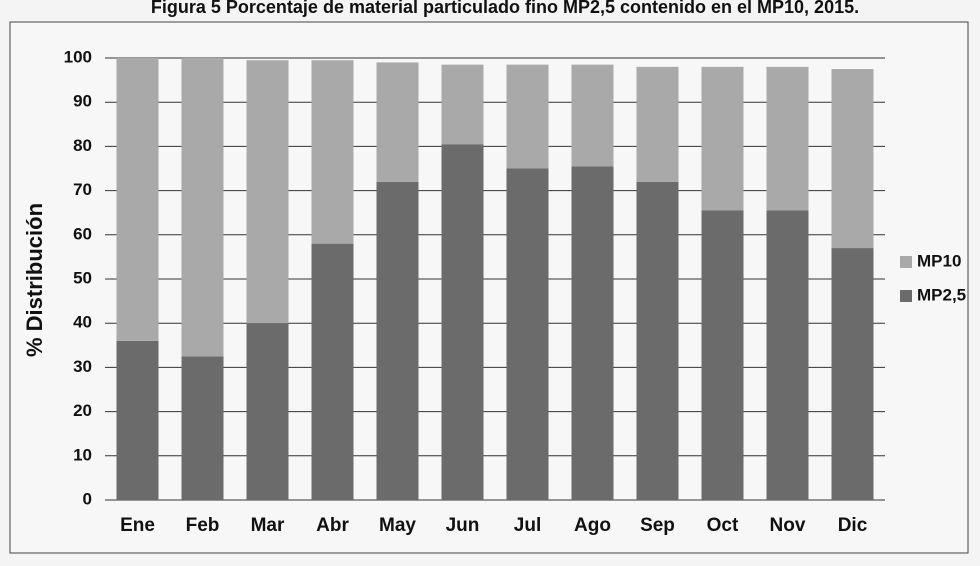 The image size is (980, 566). Describe the element at coordinates (82, 145) in the screenshot. I see `y-tick-label: 80` at that location.